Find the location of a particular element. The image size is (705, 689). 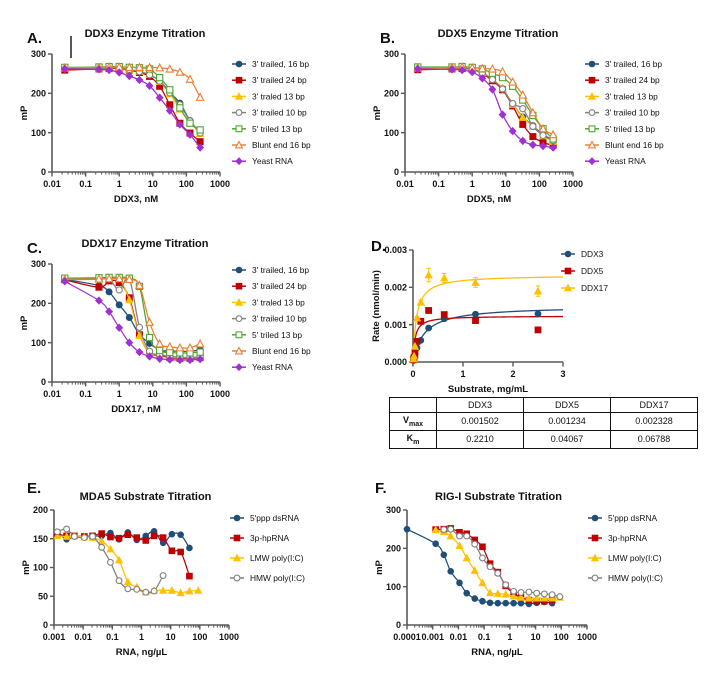

svg-text: DDX17, nM is located at coordinates (136, 409).